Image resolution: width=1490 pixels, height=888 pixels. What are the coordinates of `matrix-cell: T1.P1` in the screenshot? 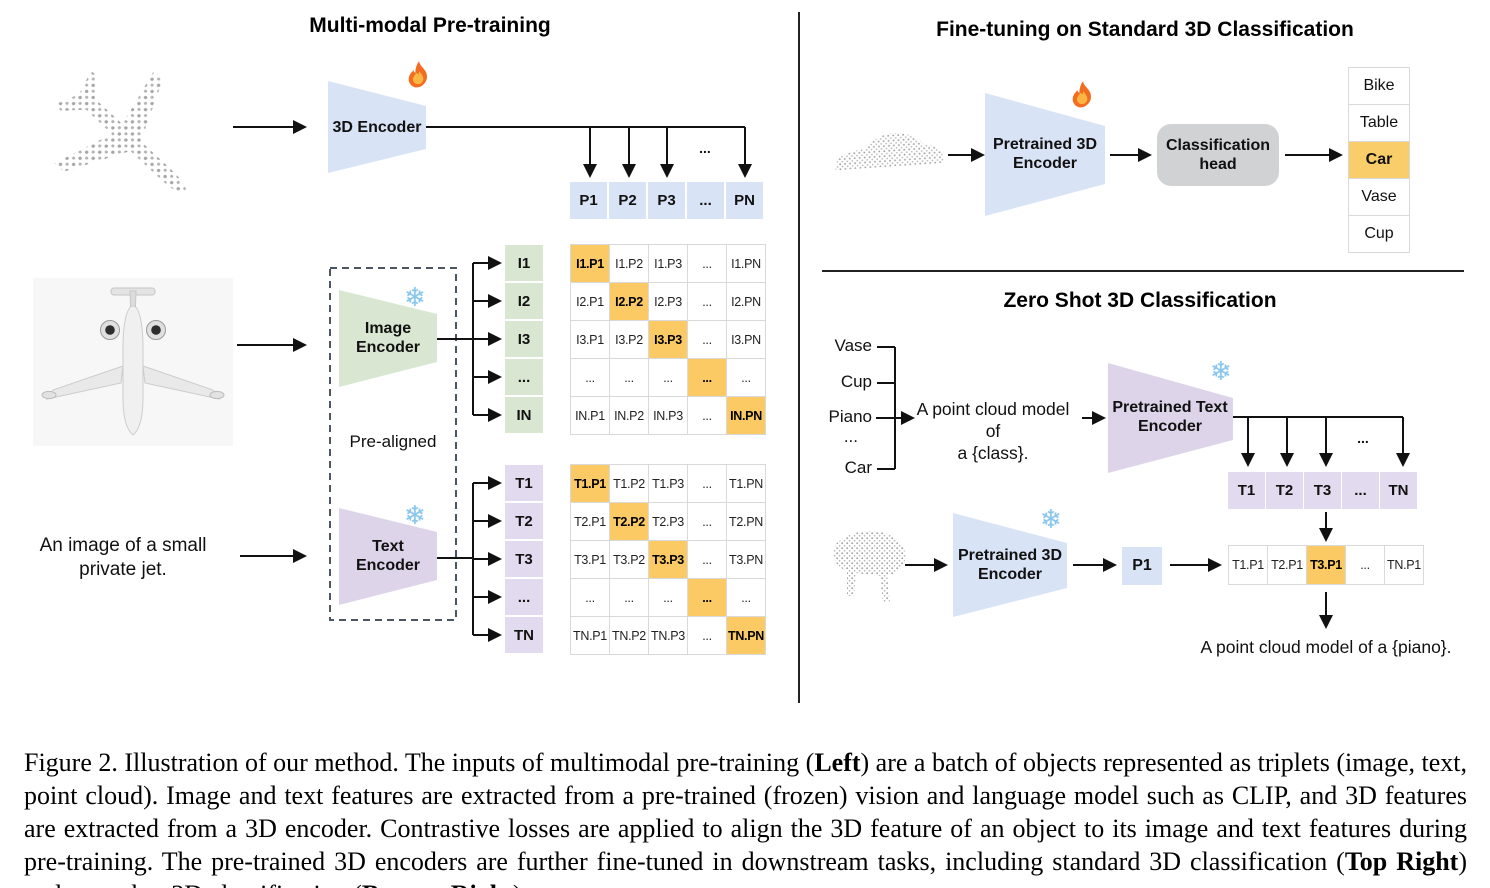 It's located at (590, 483).